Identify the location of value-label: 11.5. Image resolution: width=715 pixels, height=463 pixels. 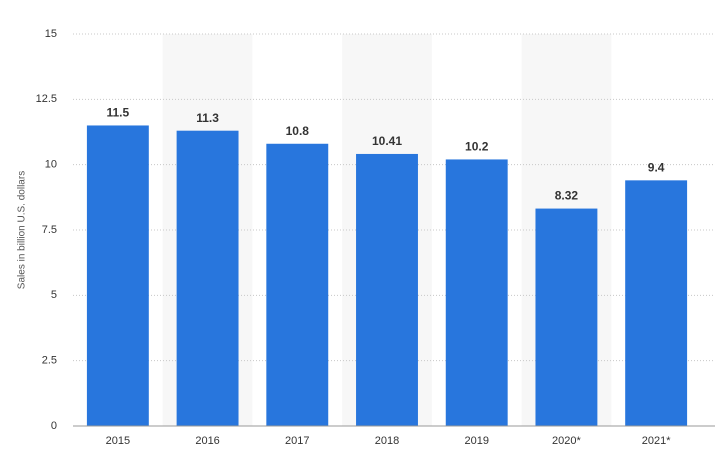
(118, 113).